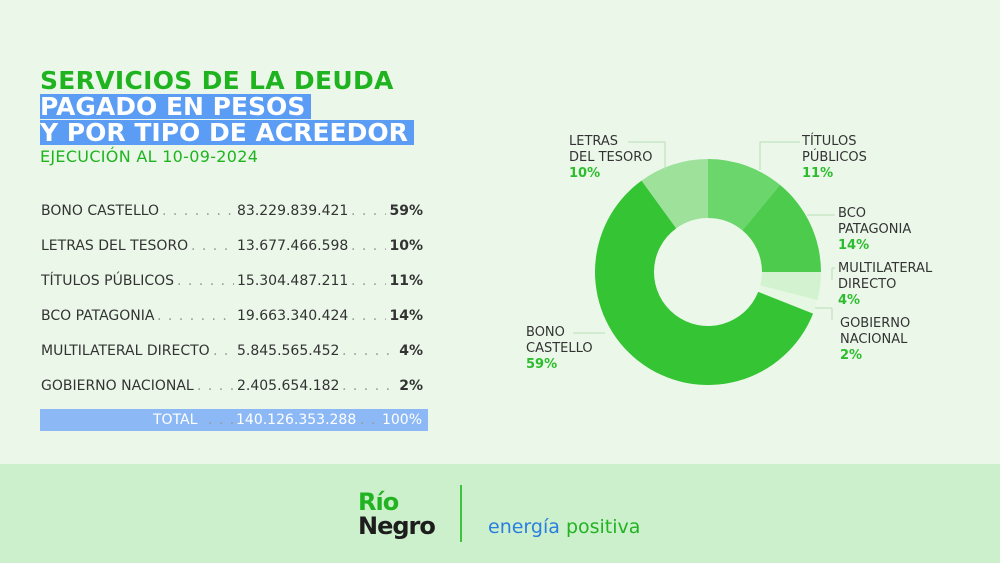  Describe the element at coordinates (108, 281) in the screenshot. I see `row-label: TÍTULOS PÚBLICOS` at that location.